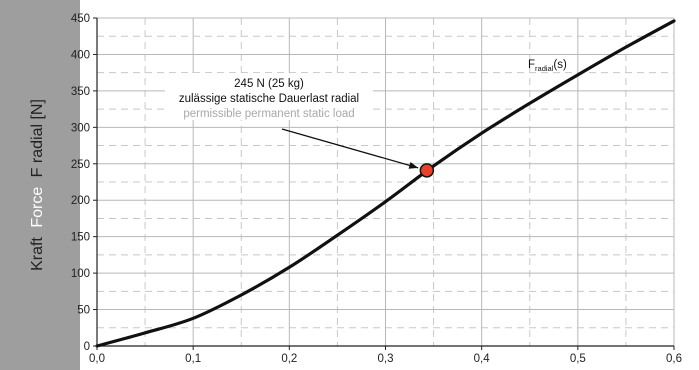  What do you see at coordinates (37, 207) in the screenshot?
I see `y-axis-label-en: Force` at bounding box center [37, 207].